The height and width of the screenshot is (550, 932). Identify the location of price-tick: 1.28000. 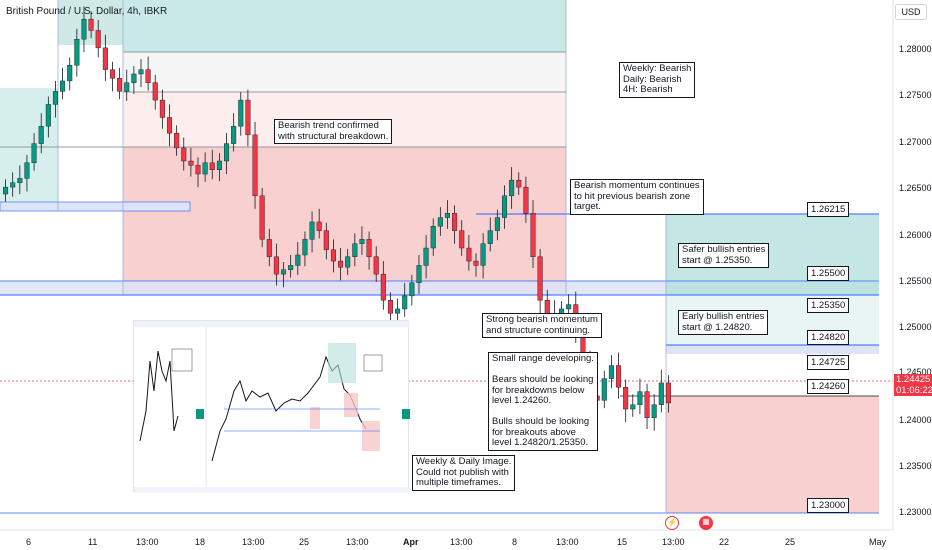
(915, 49).